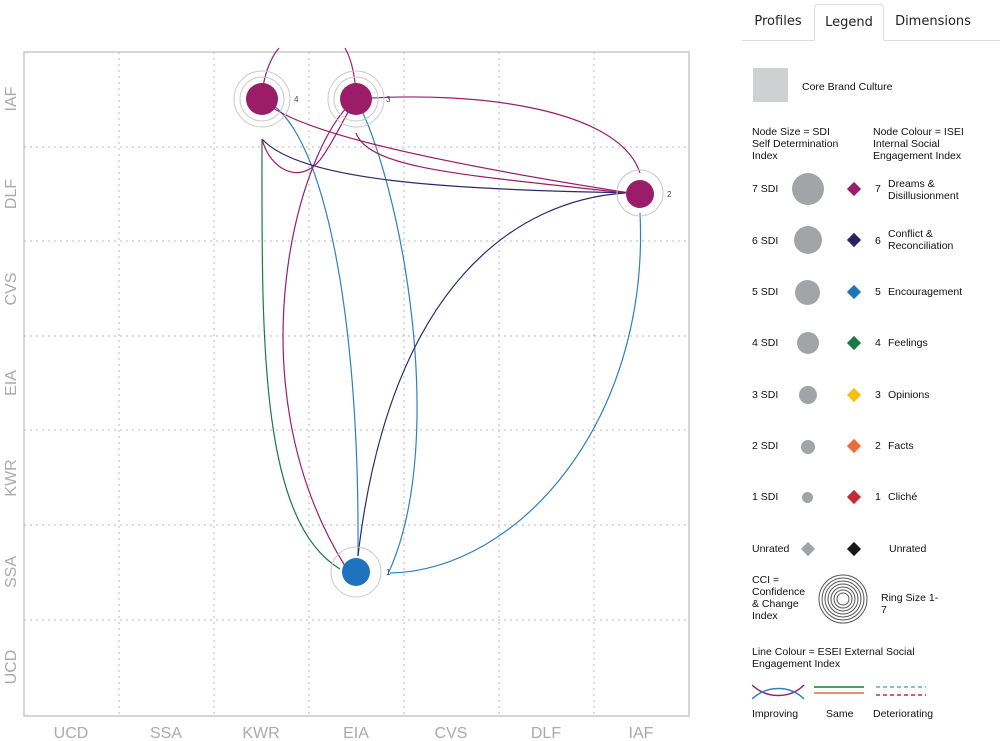  What do you see at coordinates (770, 85) in the screenshot?
I see `core-brand-swatch` at bounding box center [770, 85].